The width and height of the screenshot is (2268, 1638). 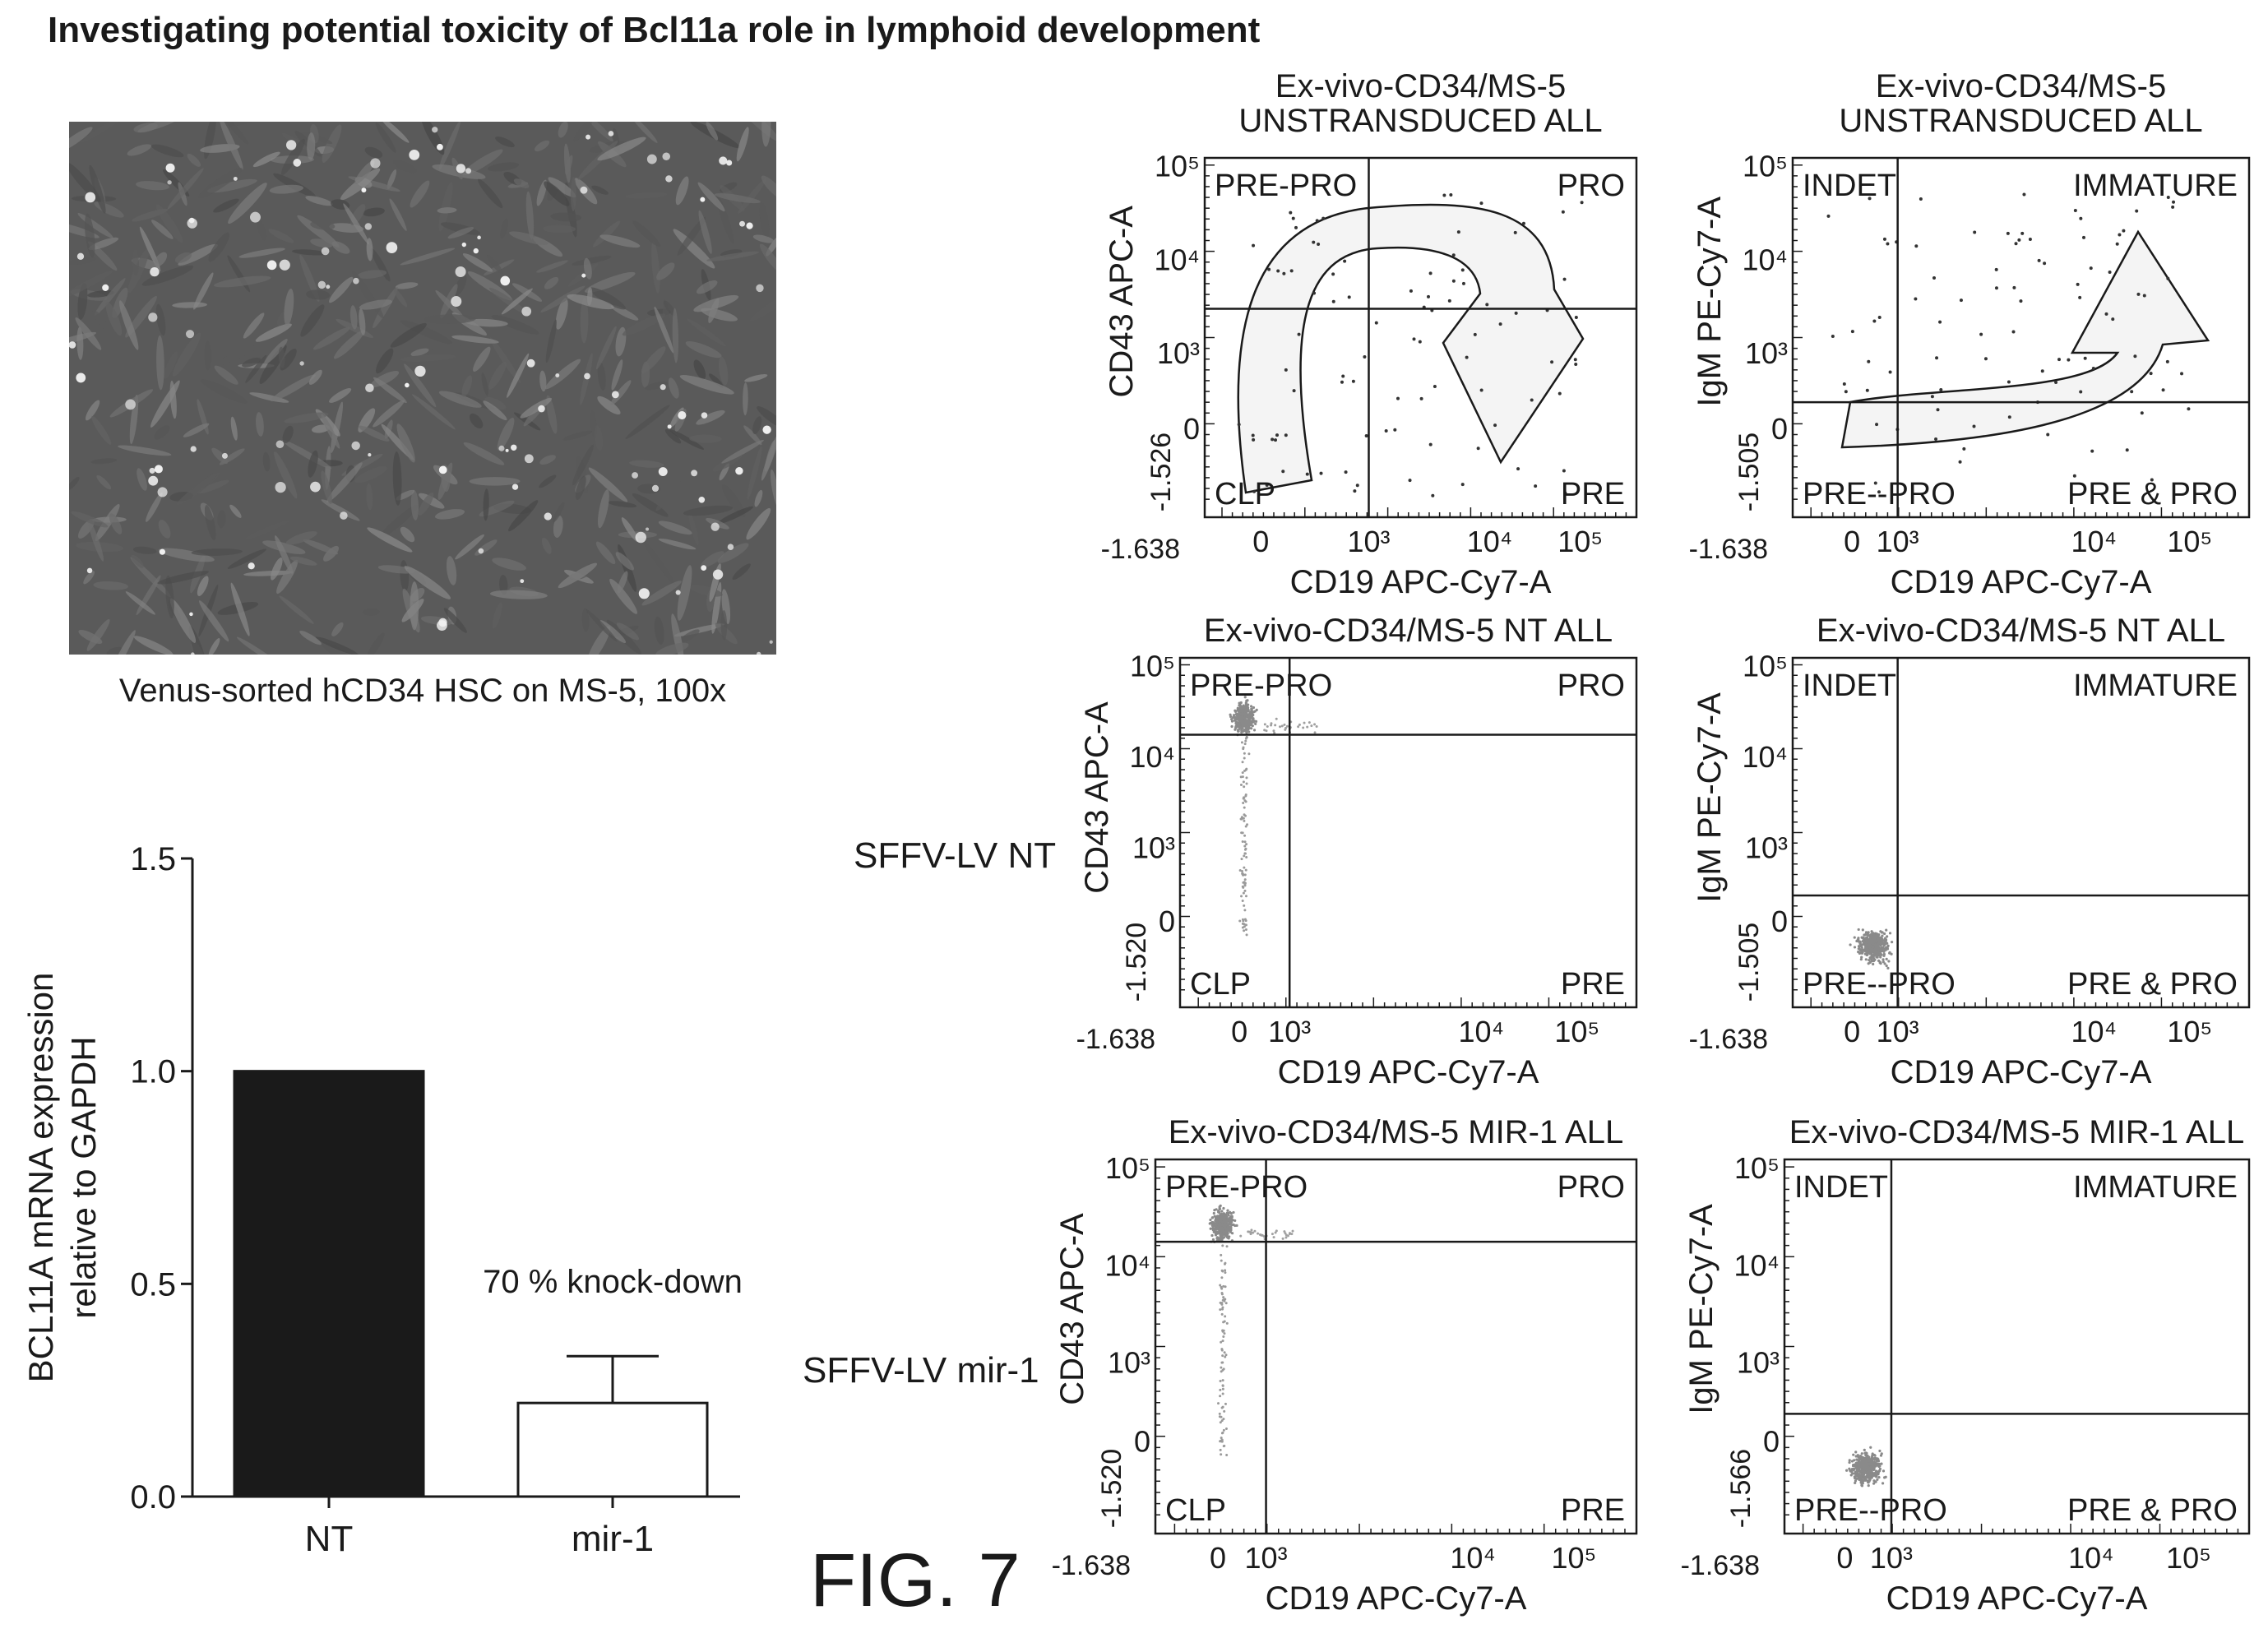 I want to click on flow-y-tick-label: 10⁴, so click(x=1765, y=259).